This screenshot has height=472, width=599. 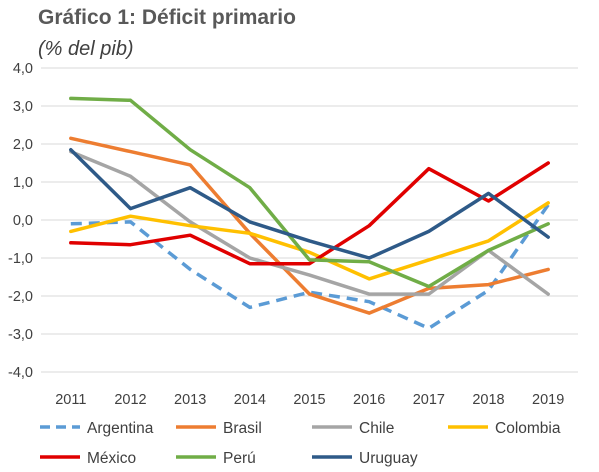 What do you see at coordinates (369, 400) in the screenshot?
I see `x-tick-label: 2016` at bounding box center [369, 400].